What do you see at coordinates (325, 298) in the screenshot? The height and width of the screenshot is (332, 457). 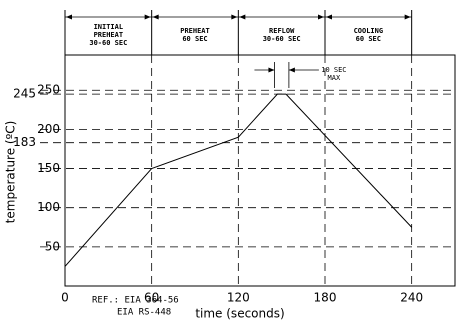 I see `x-tick-label: 180` at bounding box center [325, 298].